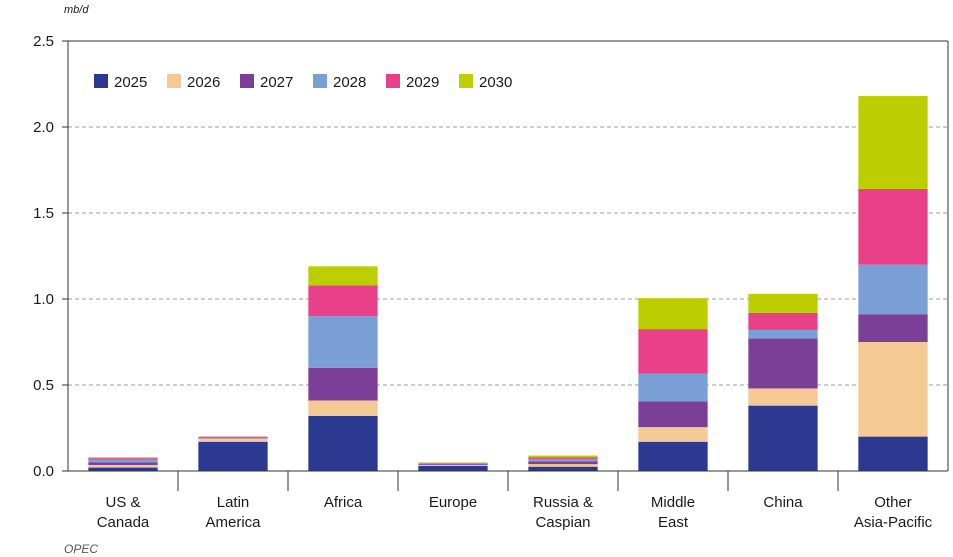 This screenshot has height=557, width=953. I want to click on legend-label-2029: 2029, so click(422, 82).